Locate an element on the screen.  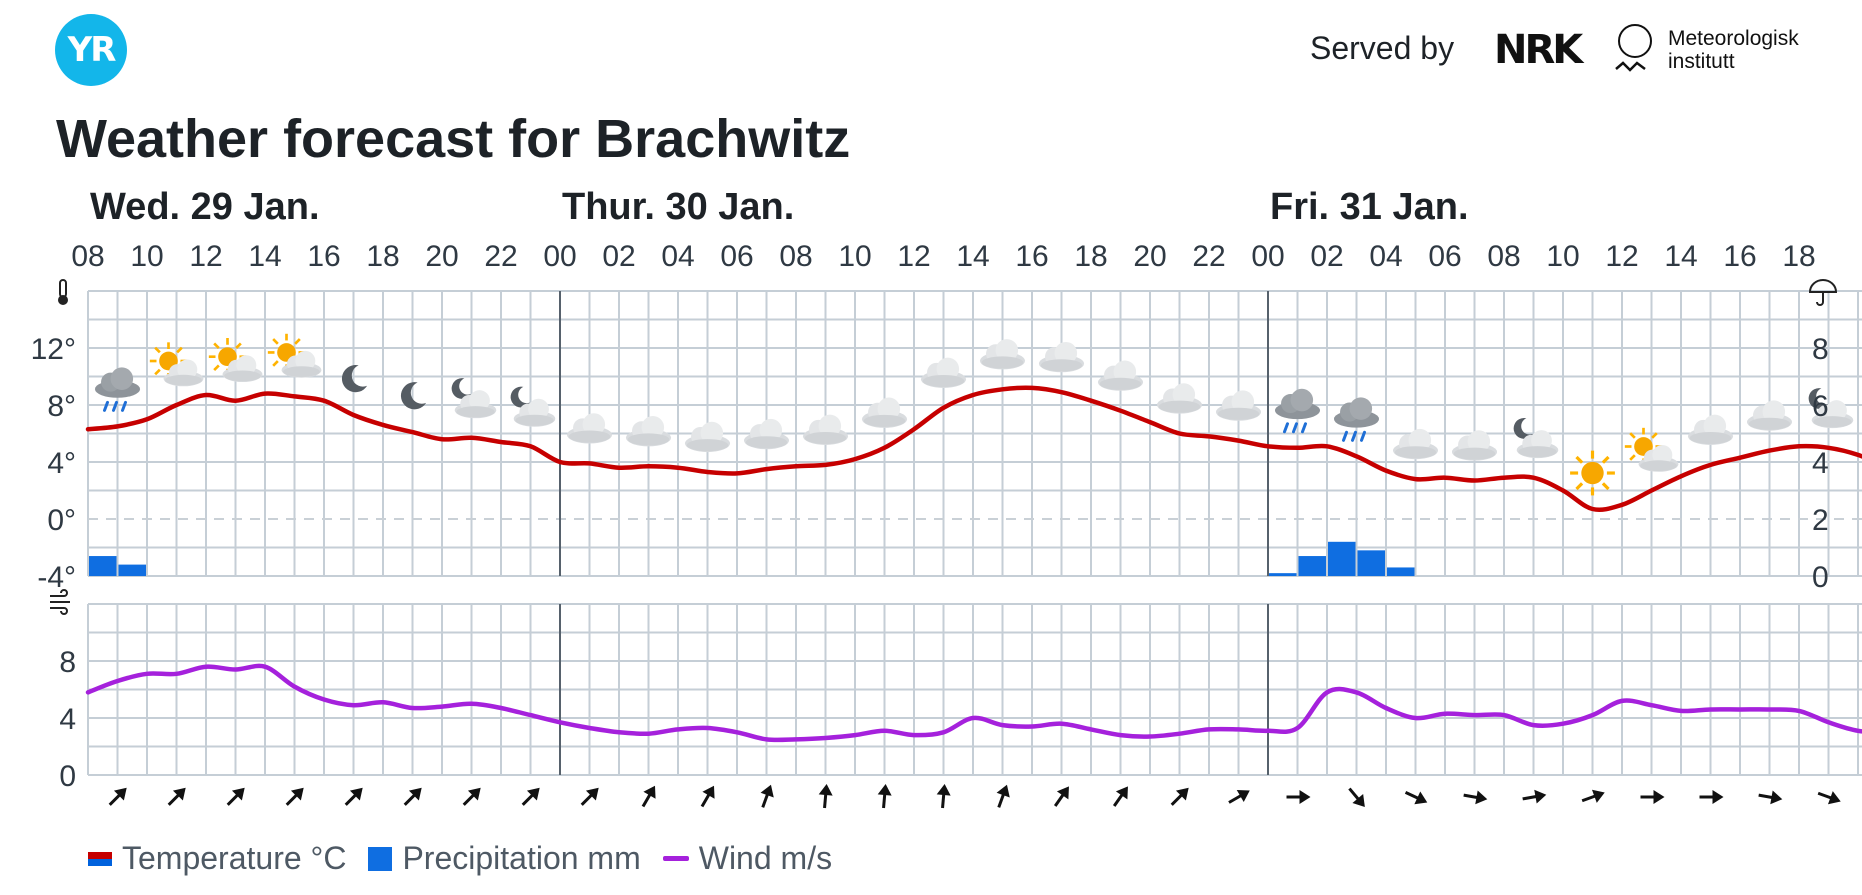
hour-tick-label: 06 is located at coordinates (1444, 256).